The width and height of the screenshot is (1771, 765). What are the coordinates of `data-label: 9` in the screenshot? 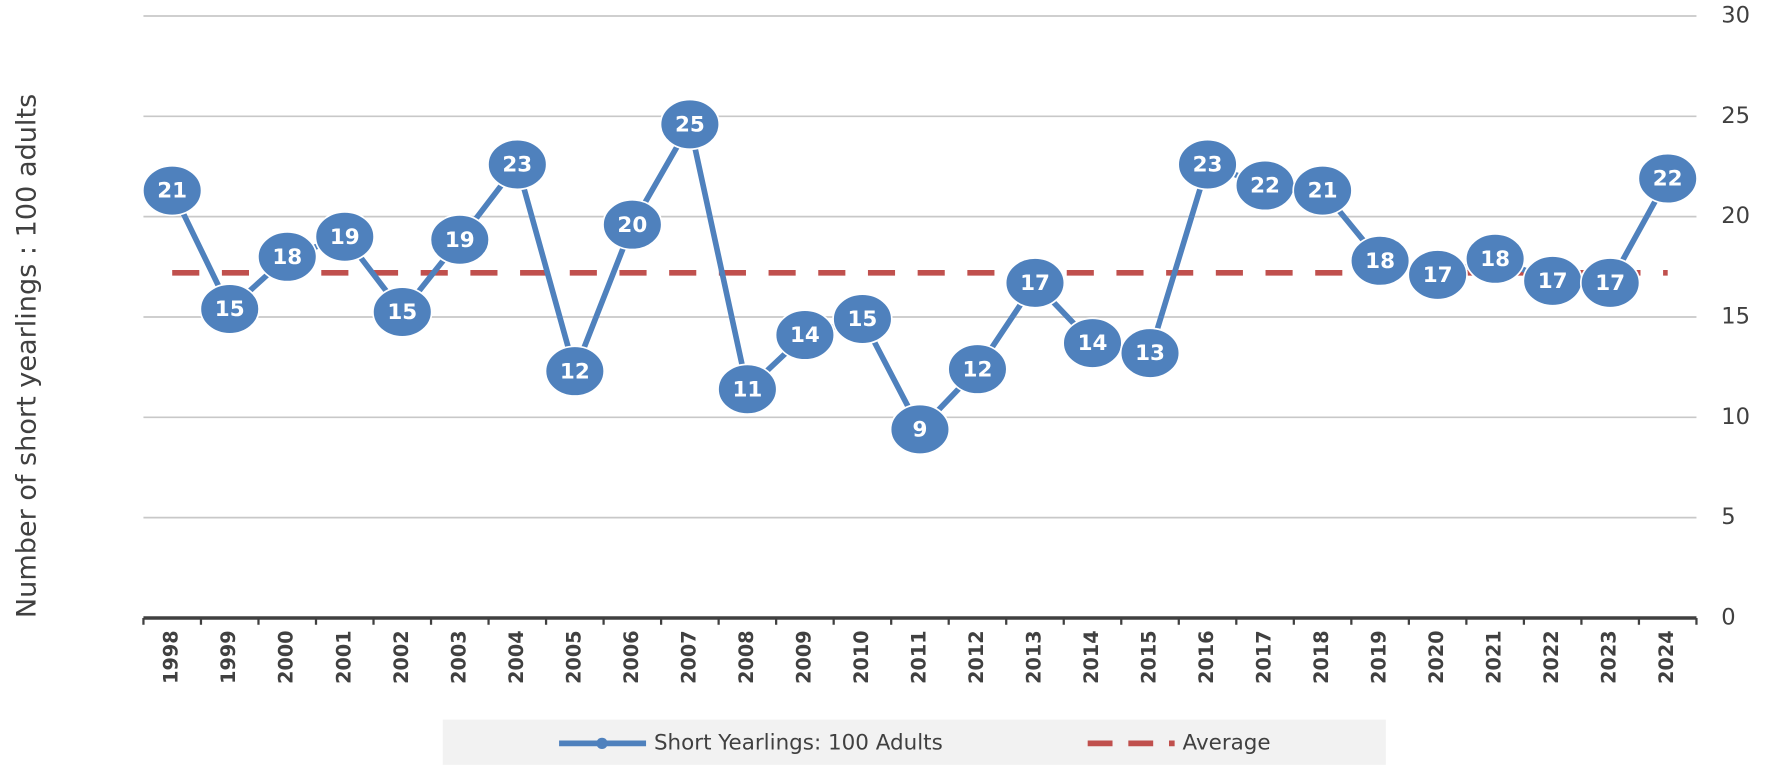 It's located at (919, 429).